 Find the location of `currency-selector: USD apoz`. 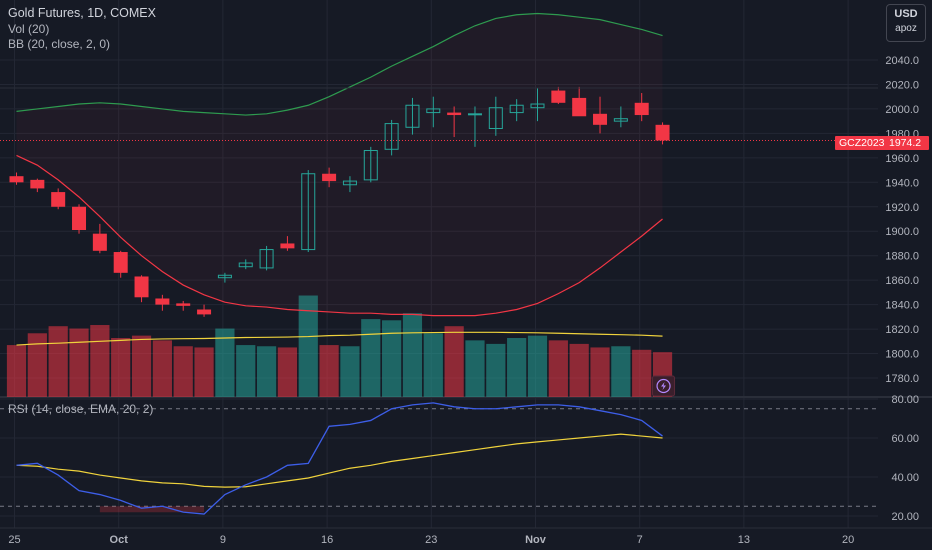

currency-selector: USD apoz is located at coordinates (906, 23).